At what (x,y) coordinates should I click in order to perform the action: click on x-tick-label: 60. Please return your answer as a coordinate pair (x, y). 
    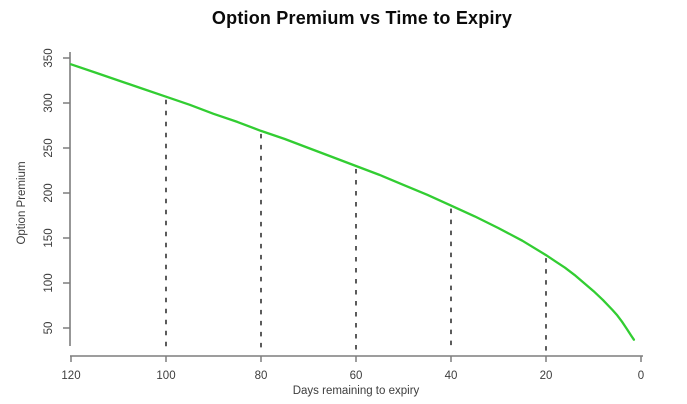
    Looking at the image, I should click on (356, 376).